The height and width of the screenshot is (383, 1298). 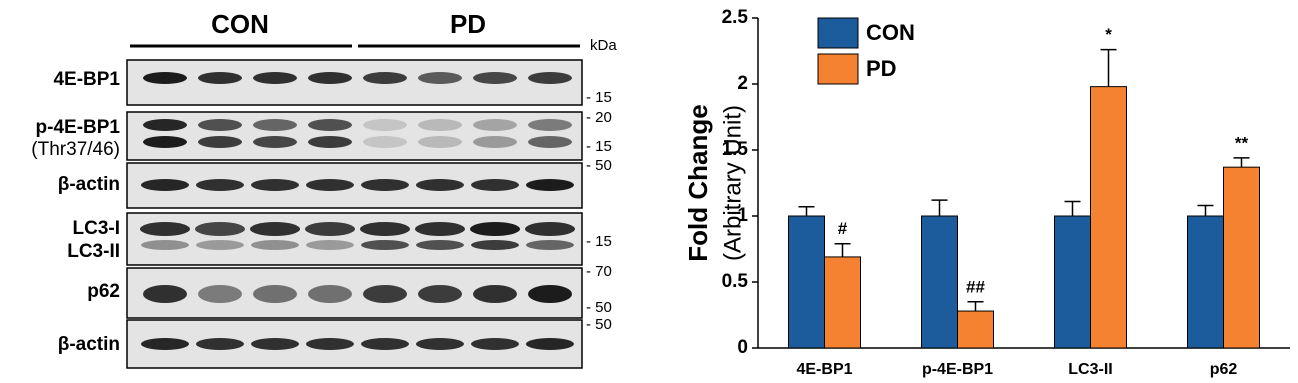 What do you see at coordinates (599, 117) in the screenshot?
I see `marker-label: - 20` at bounding box center [599, 117].